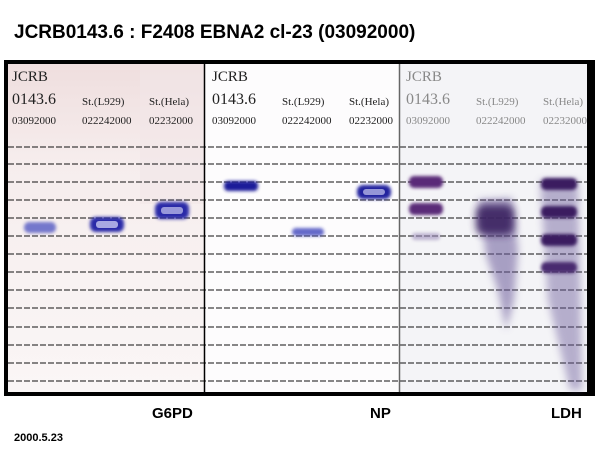 Image resolution: width=600 pixels, height=450 pixels. I want to click on enzyme-label: NP, so click(380, 413).